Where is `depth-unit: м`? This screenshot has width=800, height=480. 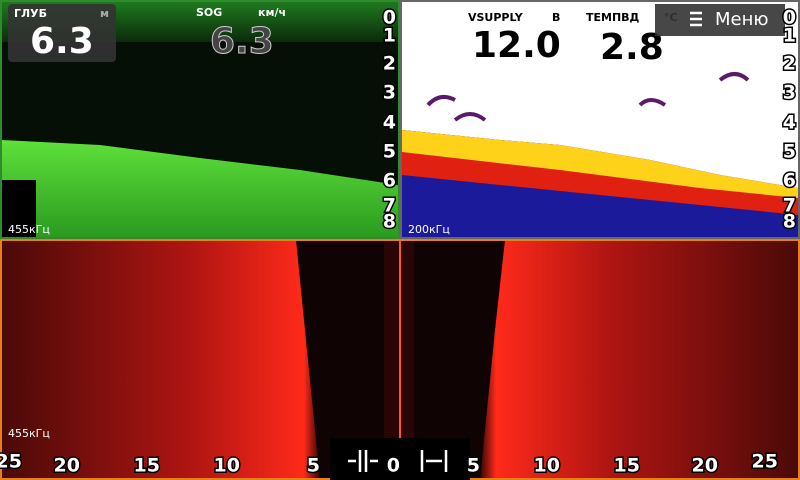 depth-unit: м is located at coordinates (104, 13).